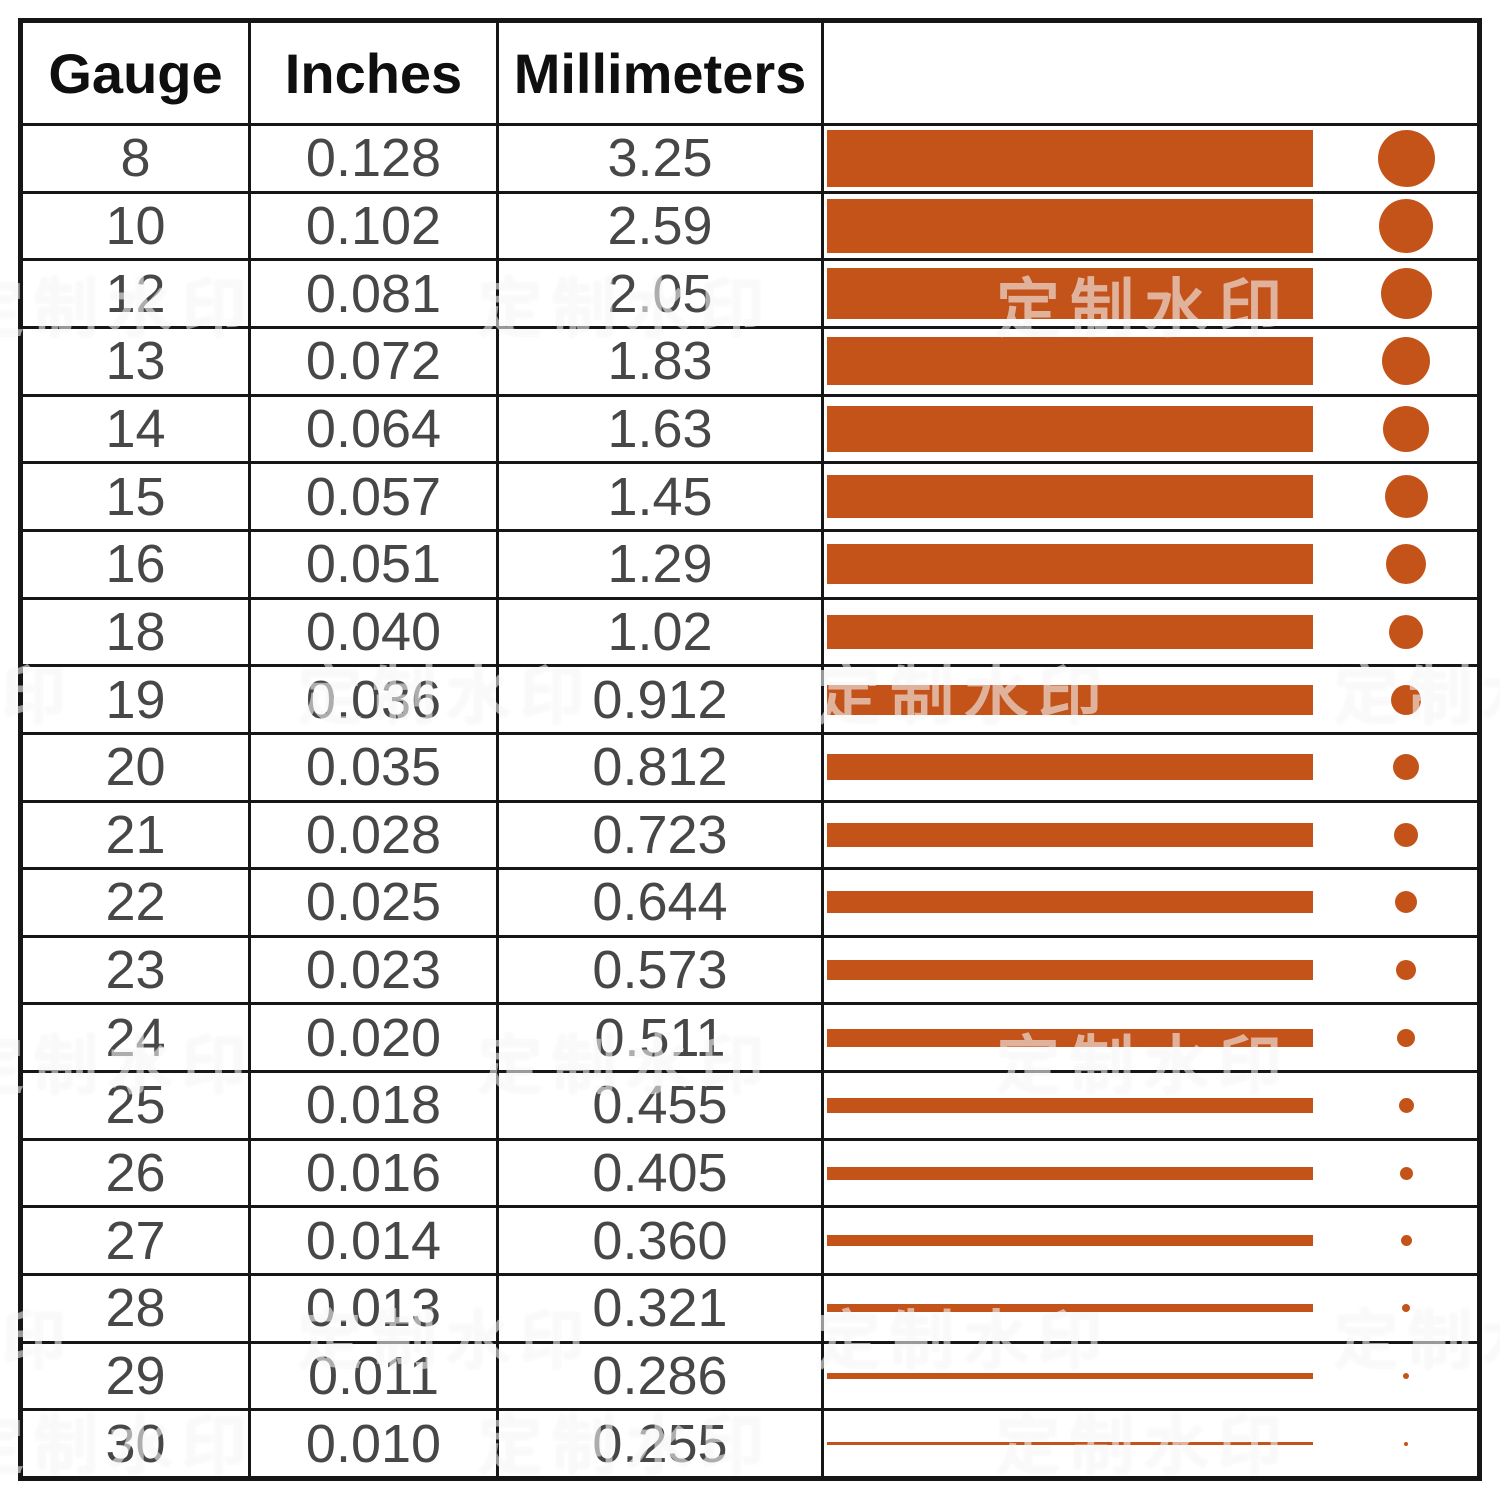 This screenshot has width=1500, height=1500. Describe the element at coordinates (660, 158) in the screenshot. I see `millimeters-value-8: 3.25` at that location.